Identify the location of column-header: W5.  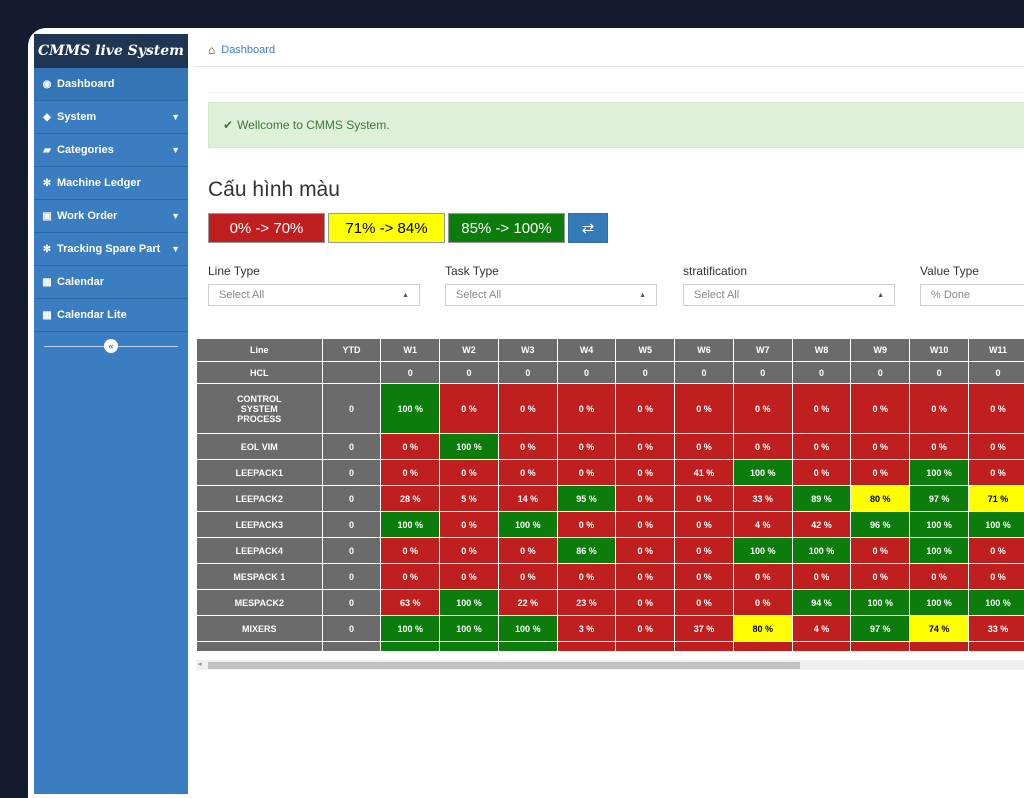
(645, 350).